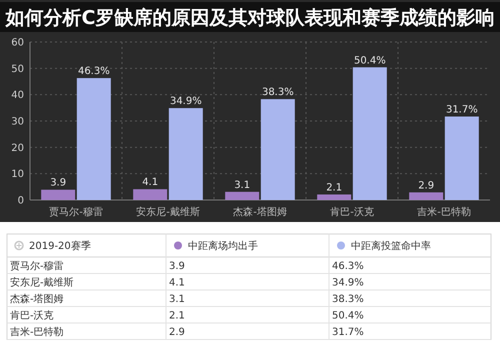  Describe the element at coordinates (444, 212) in the screenshot. I see `x-tick-label: 吉米-巴特勒` at that location.